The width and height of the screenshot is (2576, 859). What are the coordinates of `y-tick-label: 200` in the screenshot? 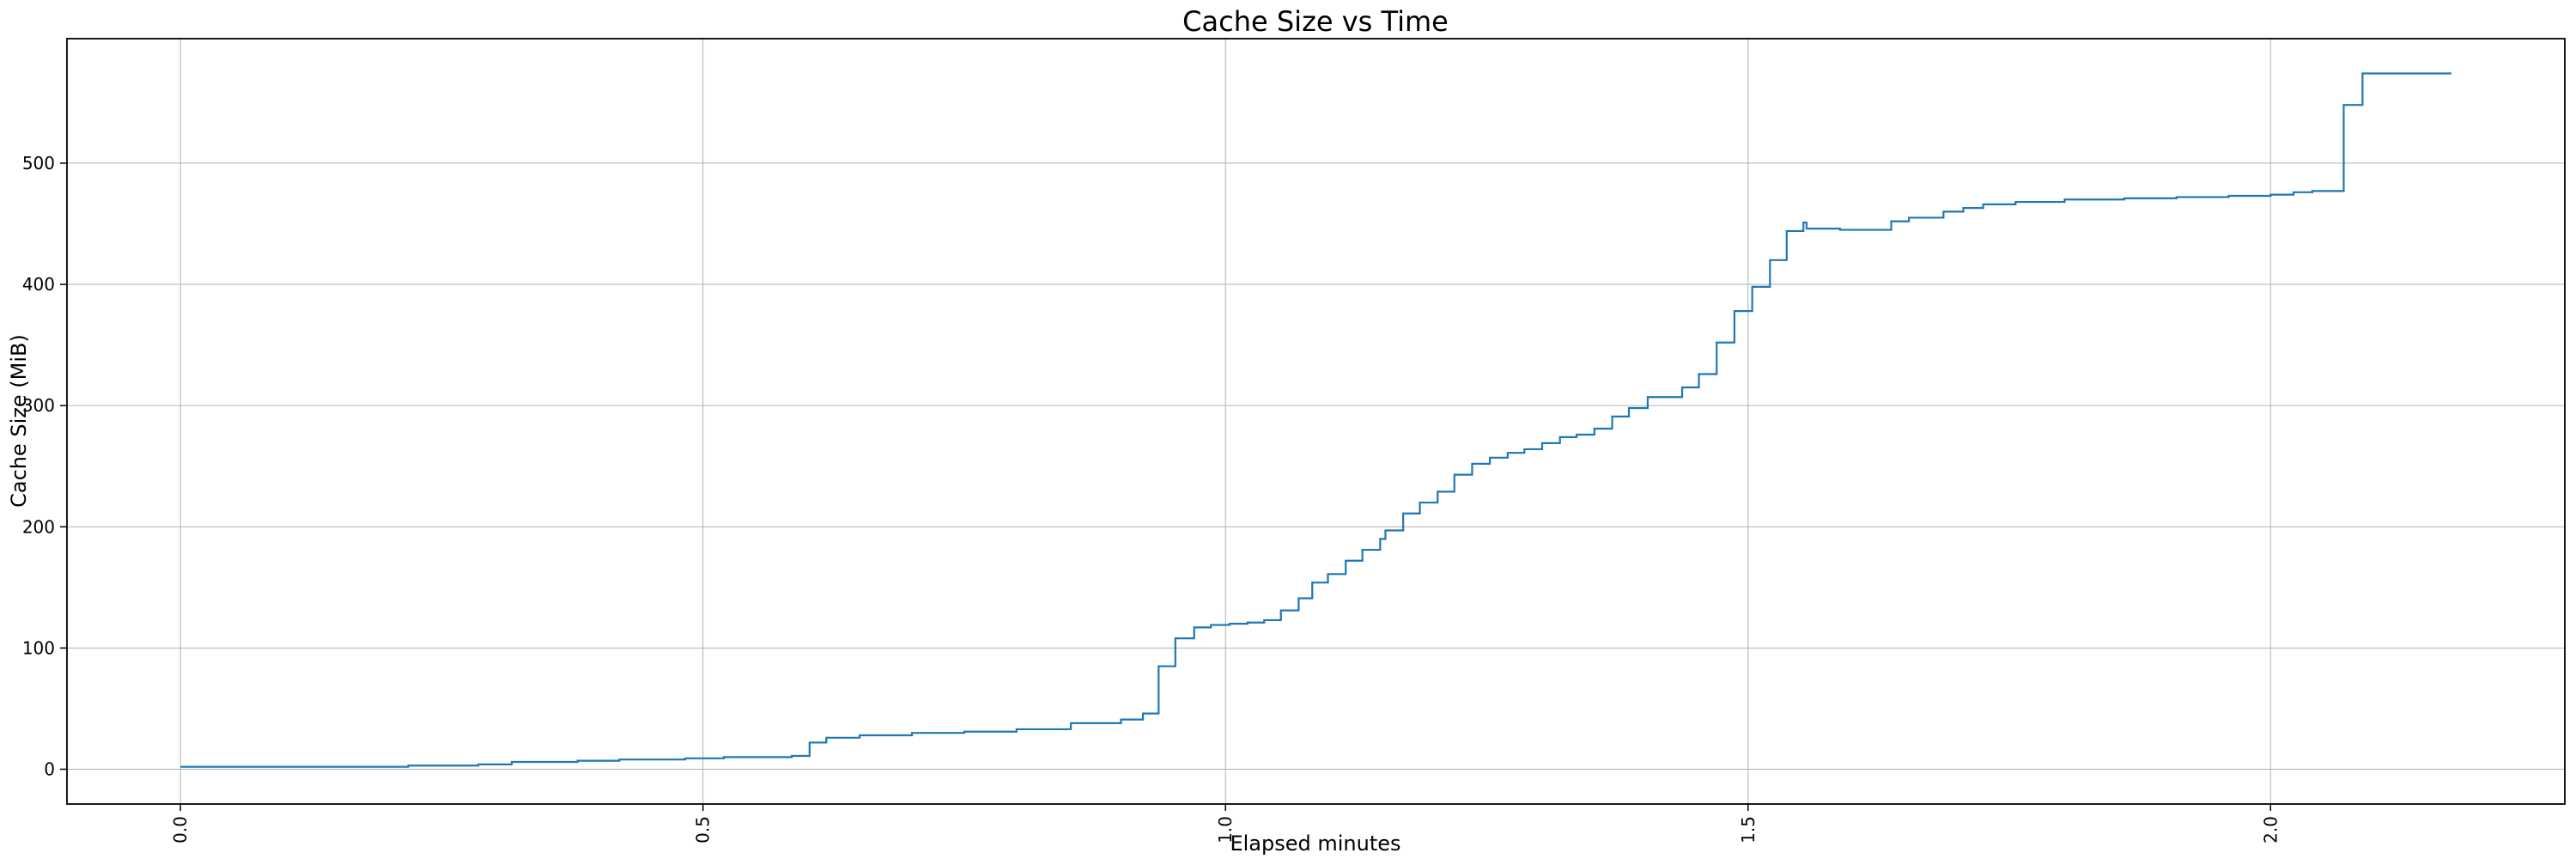 It's located at (38, 526).